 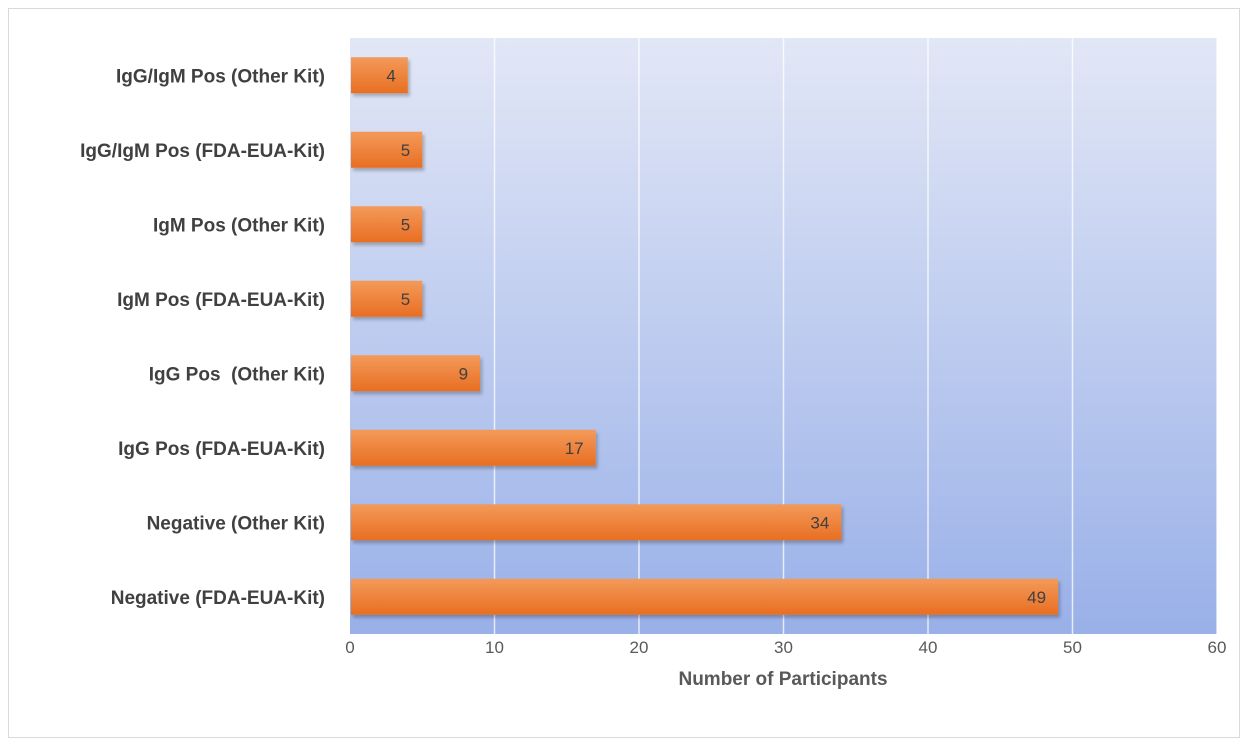 I want to click on category-label: IgG Pos (Other Kit), so click(x=237, y=374).